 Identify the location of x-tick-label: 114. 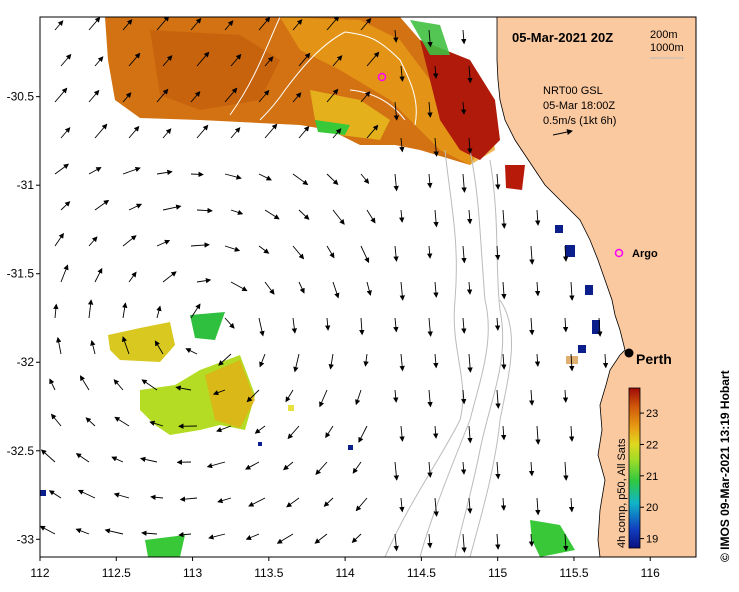
(345, 573).